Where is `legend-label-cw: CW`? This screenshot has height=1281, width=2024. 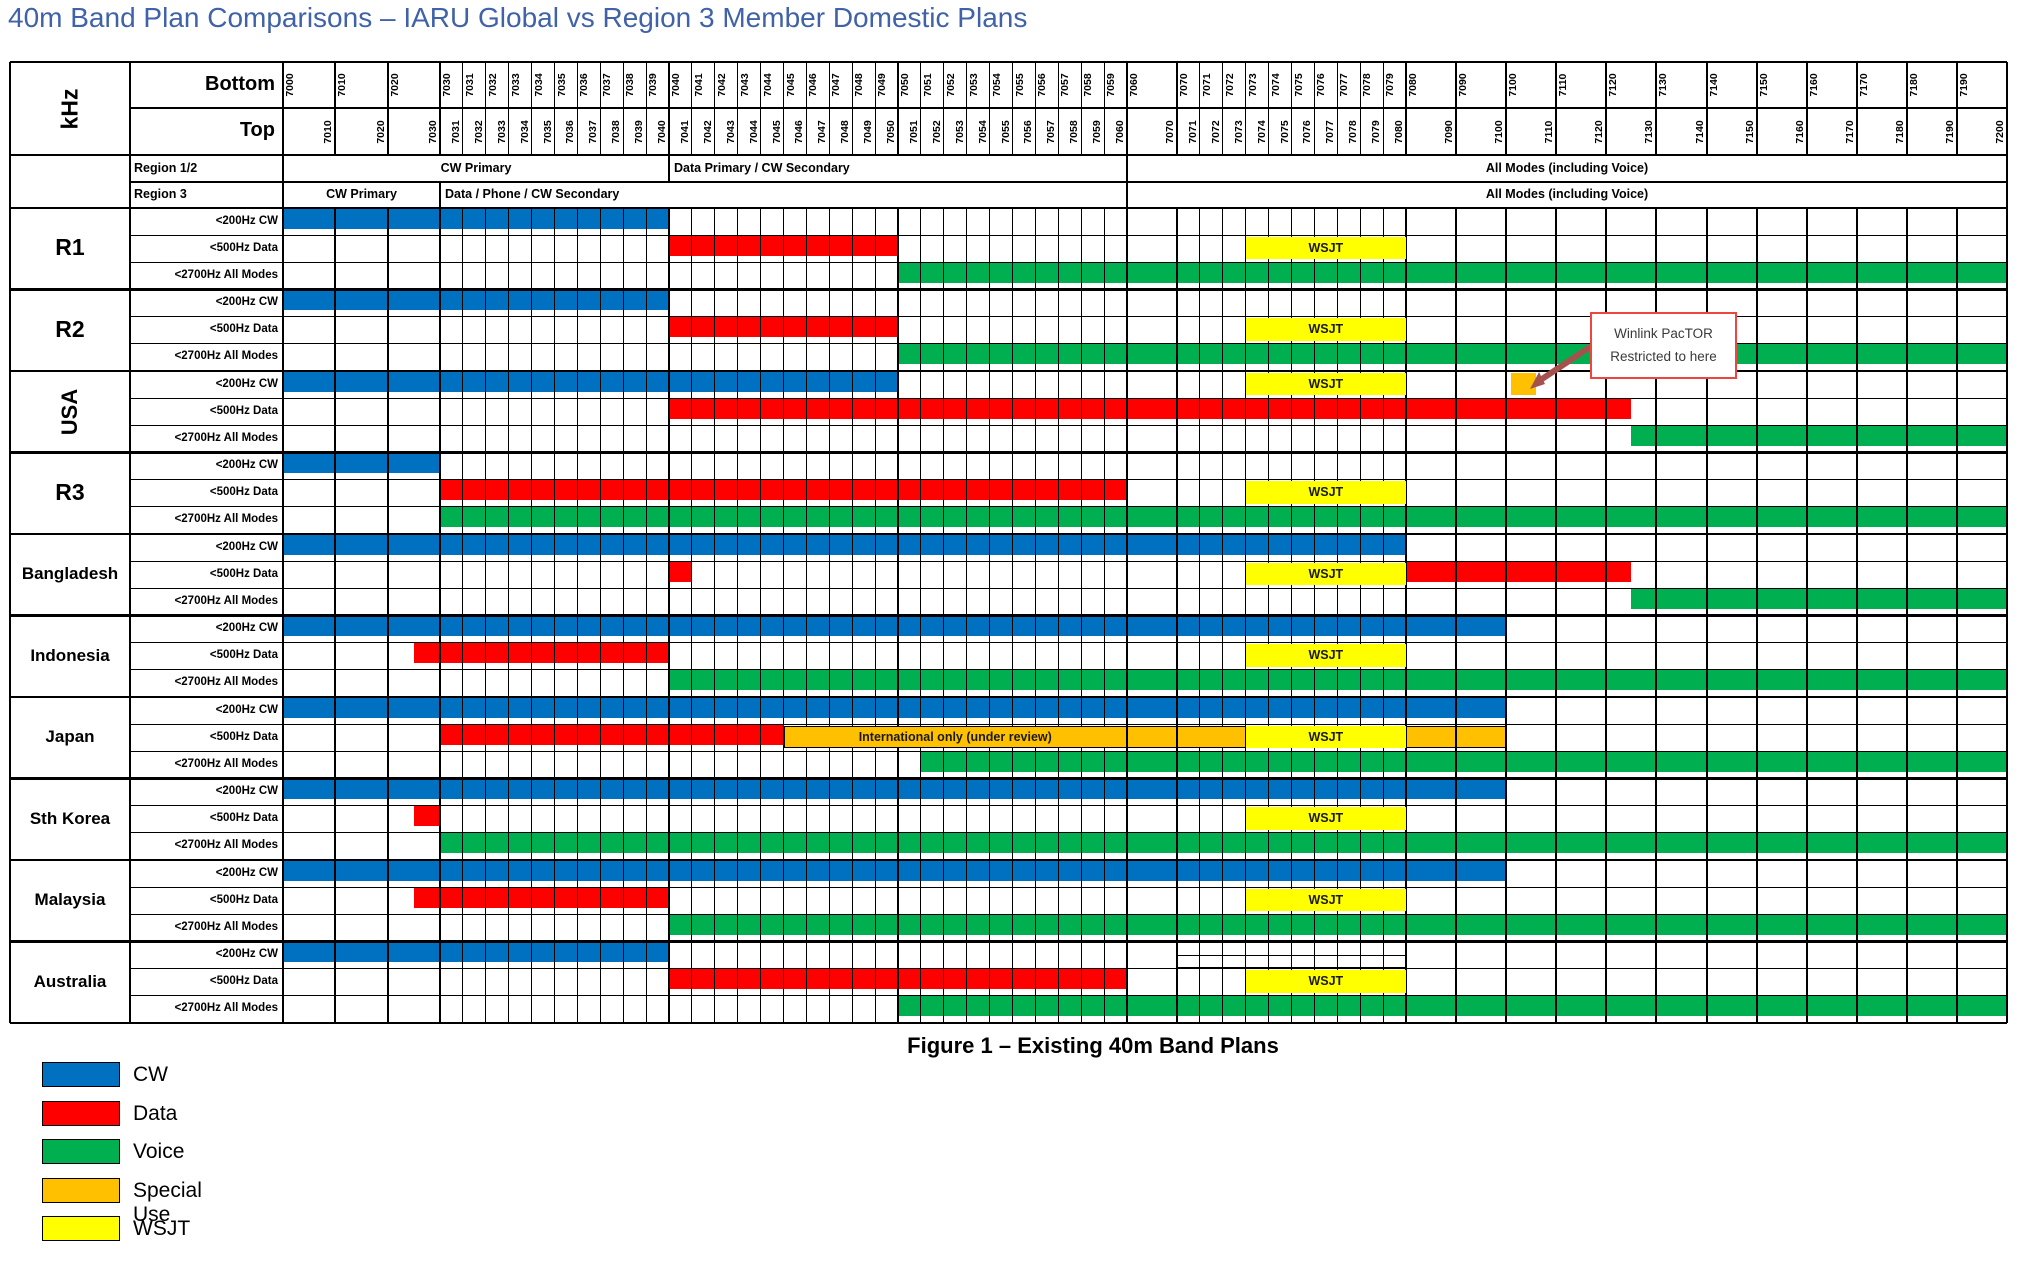
legend-label-cw: CW is located at coordinates (150, 1074).